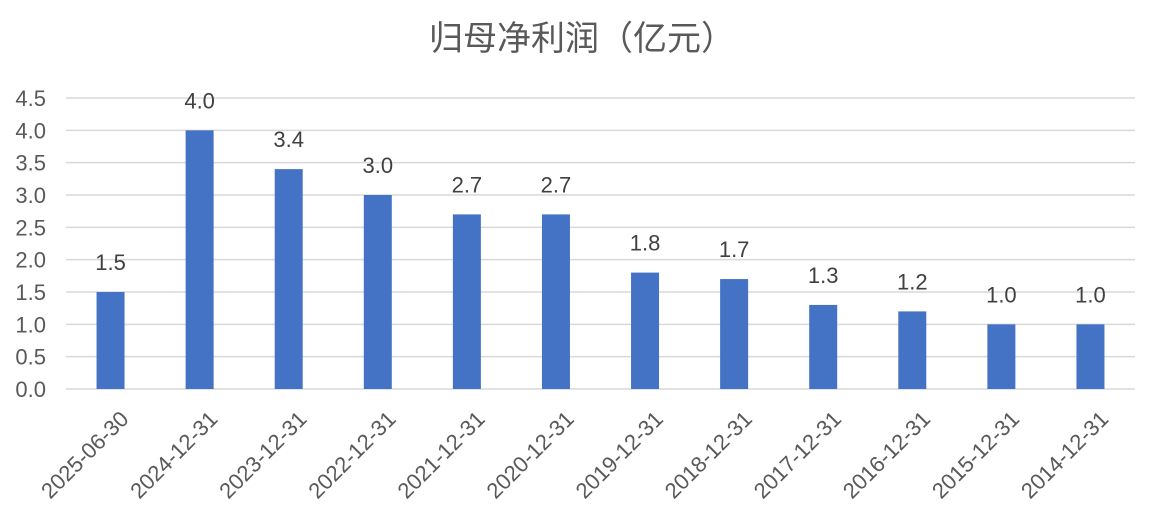 The height and width of the screenshot is (525, 1164). What do you see at coordinates (30, 324) in the screenshot?
I see `y-tick-label: 1.0` at bounding box center [30, 324].